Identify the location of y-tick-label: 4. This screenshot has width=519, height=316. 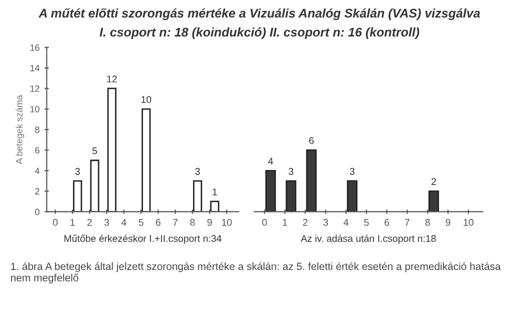
(37, 171).